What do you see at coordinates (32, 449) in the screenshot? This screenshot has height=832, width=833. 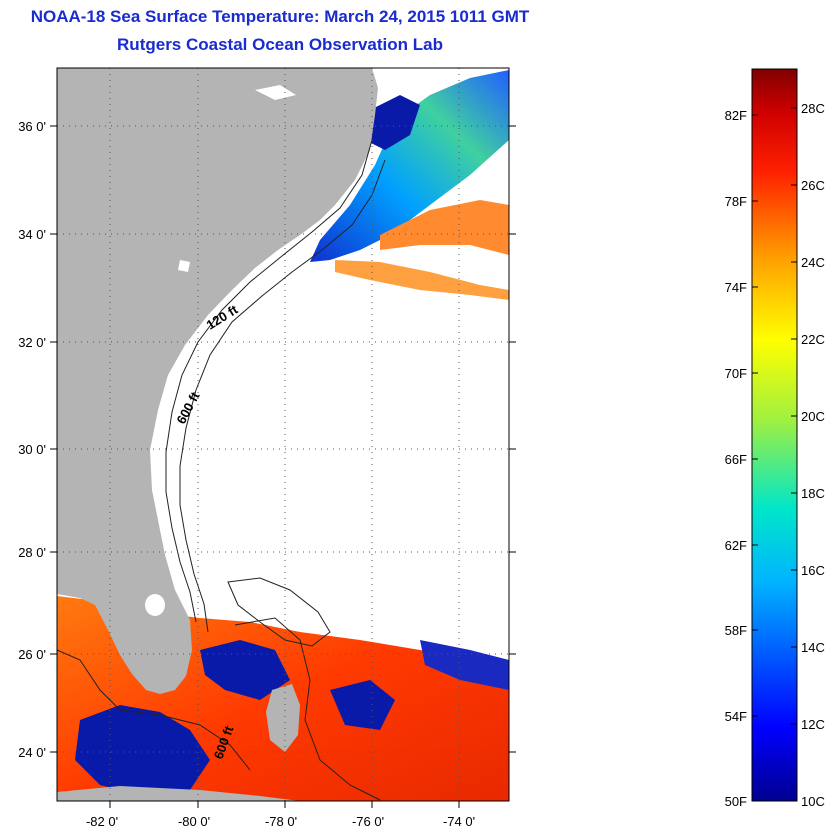 I see `lat-label-30: 30 0'` at bounding box center [32, 449].